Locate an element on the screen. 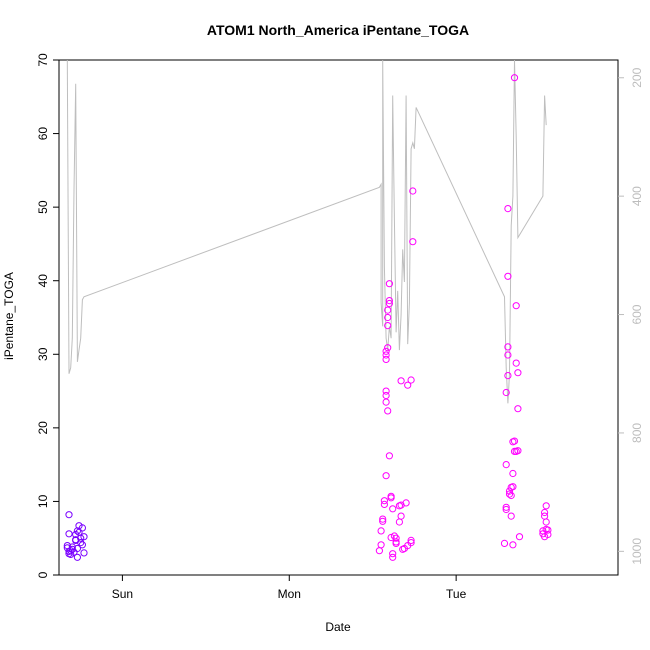 The height and width of the screenshot is (650, 650). y-tick-label: 20 is located at coordinates (43, 428).